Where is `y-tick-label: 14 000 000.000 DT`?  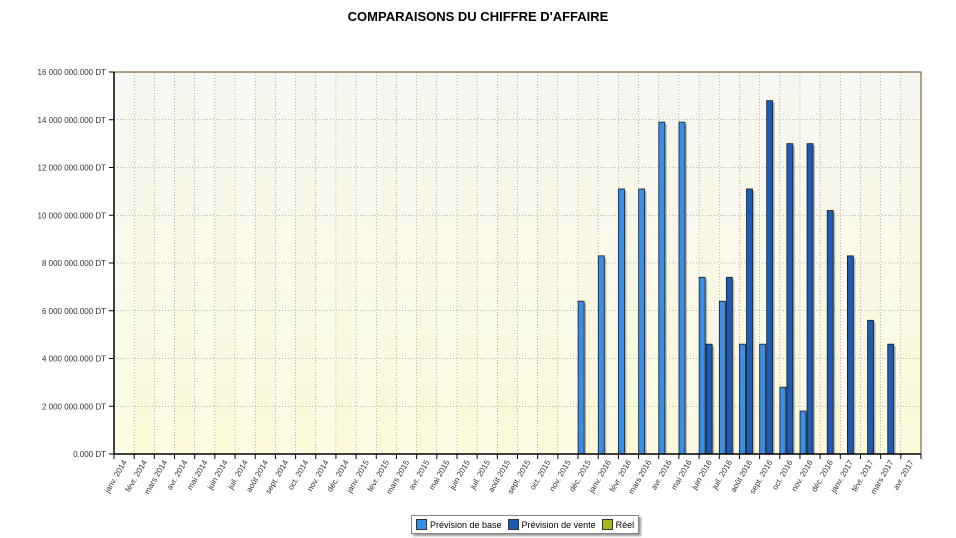
y-tick-label: 14 000 000.000 DT is located at coordinates (72, 120).